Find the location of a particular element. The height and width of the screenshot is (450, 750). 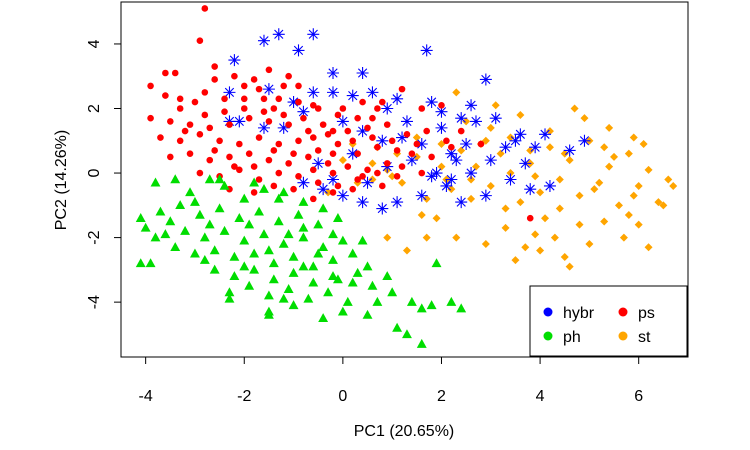

legend-marker-st is located at coordinates (623, 336).